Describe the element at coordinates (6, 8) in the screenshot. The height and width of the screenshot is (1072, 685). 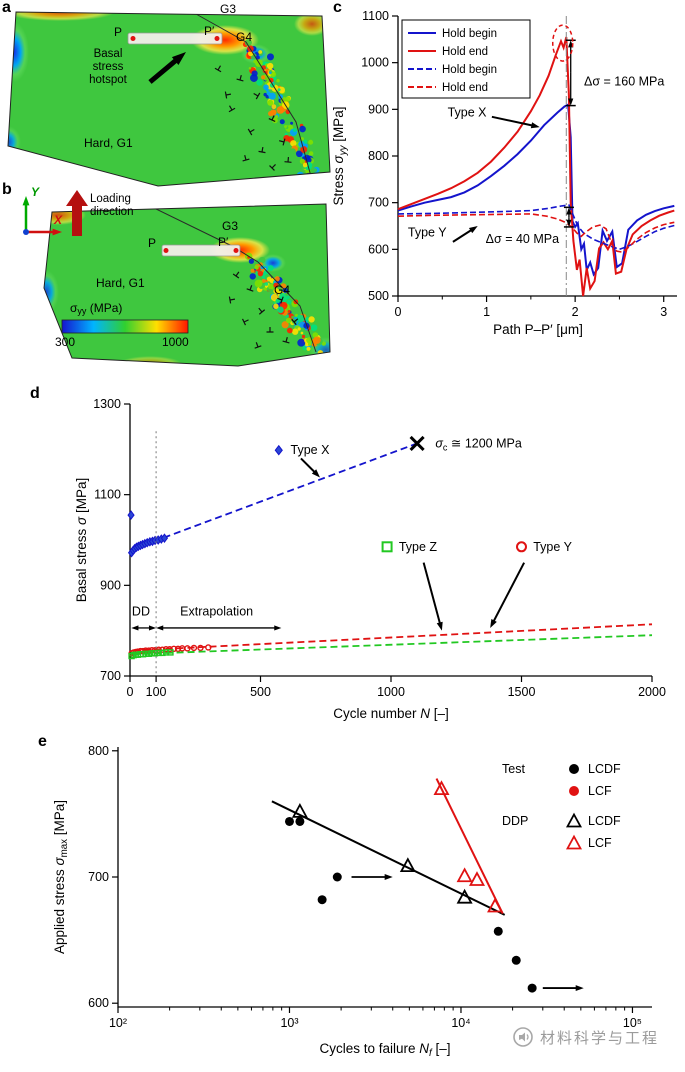
I see `panel-a-label: a` at that location.